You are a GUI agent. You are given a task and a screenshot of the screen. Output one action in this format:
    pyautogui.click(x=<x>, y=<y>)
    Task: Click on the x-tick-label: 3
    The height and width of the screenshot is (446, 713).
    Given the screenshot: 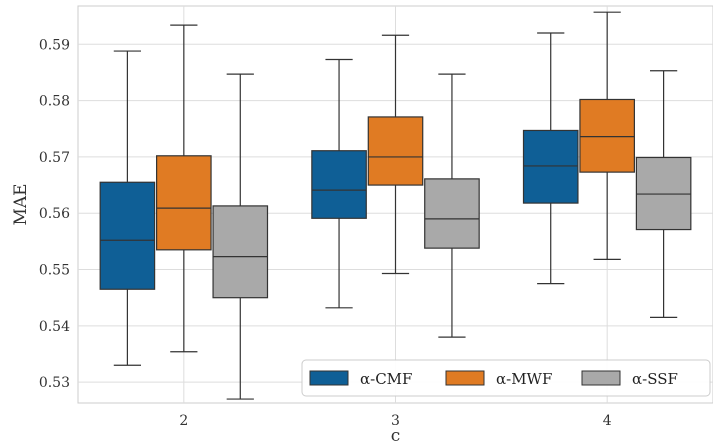 What is the action you would take?
    pyautogui.click(x=395, y=421)
    